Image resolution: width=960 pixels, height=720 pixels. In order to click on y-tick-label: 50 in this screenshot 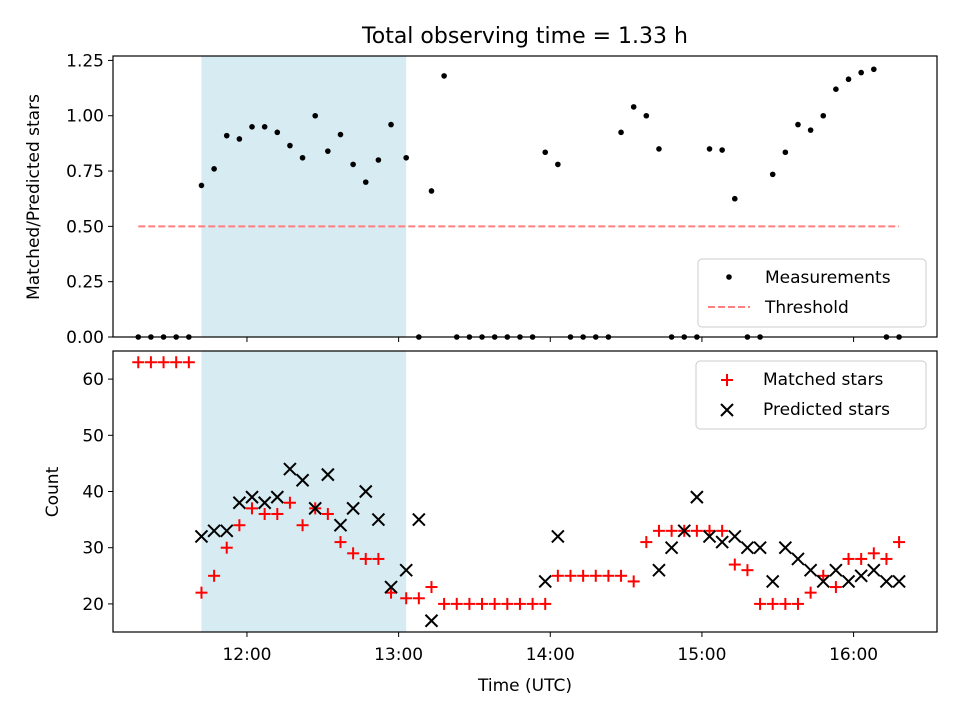, I will do `click(93, 436)`.